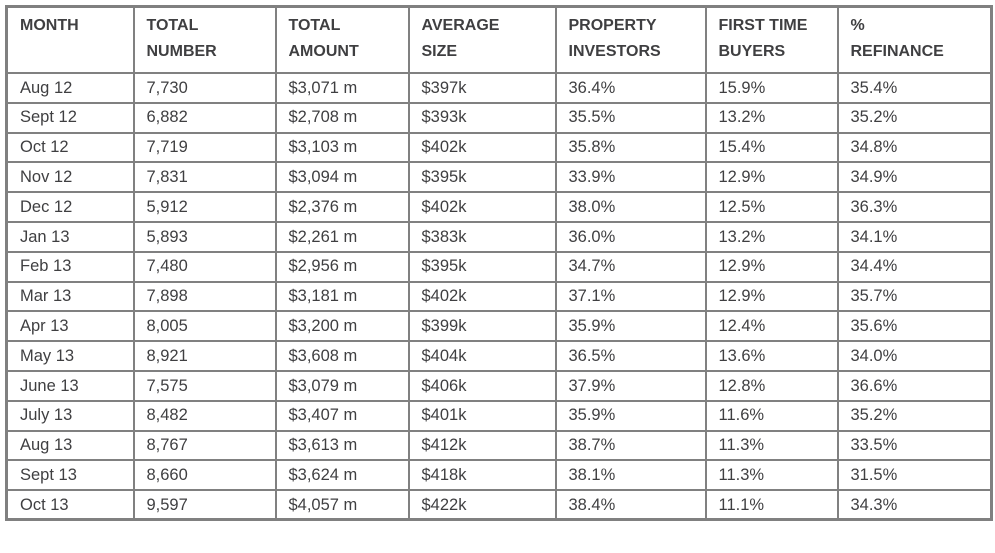 Image resolution: width=995 pixels, height=553 pixels. Describe the element at coordinates (204, 385) in the screenshot. I see `cell-total-number: 7,575` at that location.